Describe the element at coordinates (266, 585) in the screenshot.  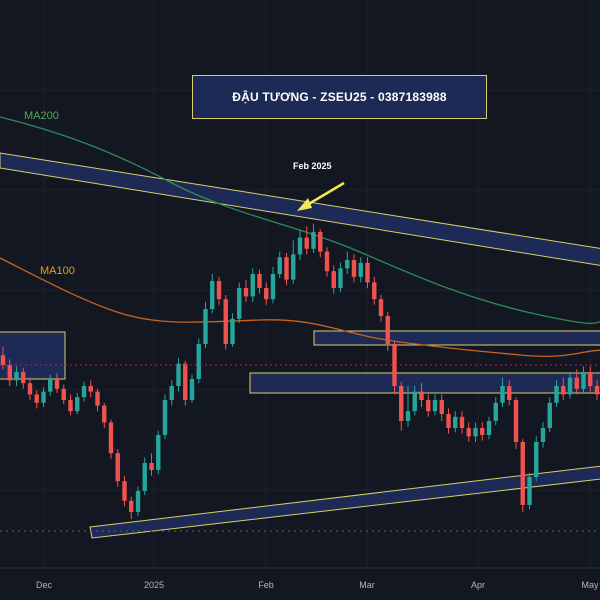
I see `x-tick-label: Feb` at that location.